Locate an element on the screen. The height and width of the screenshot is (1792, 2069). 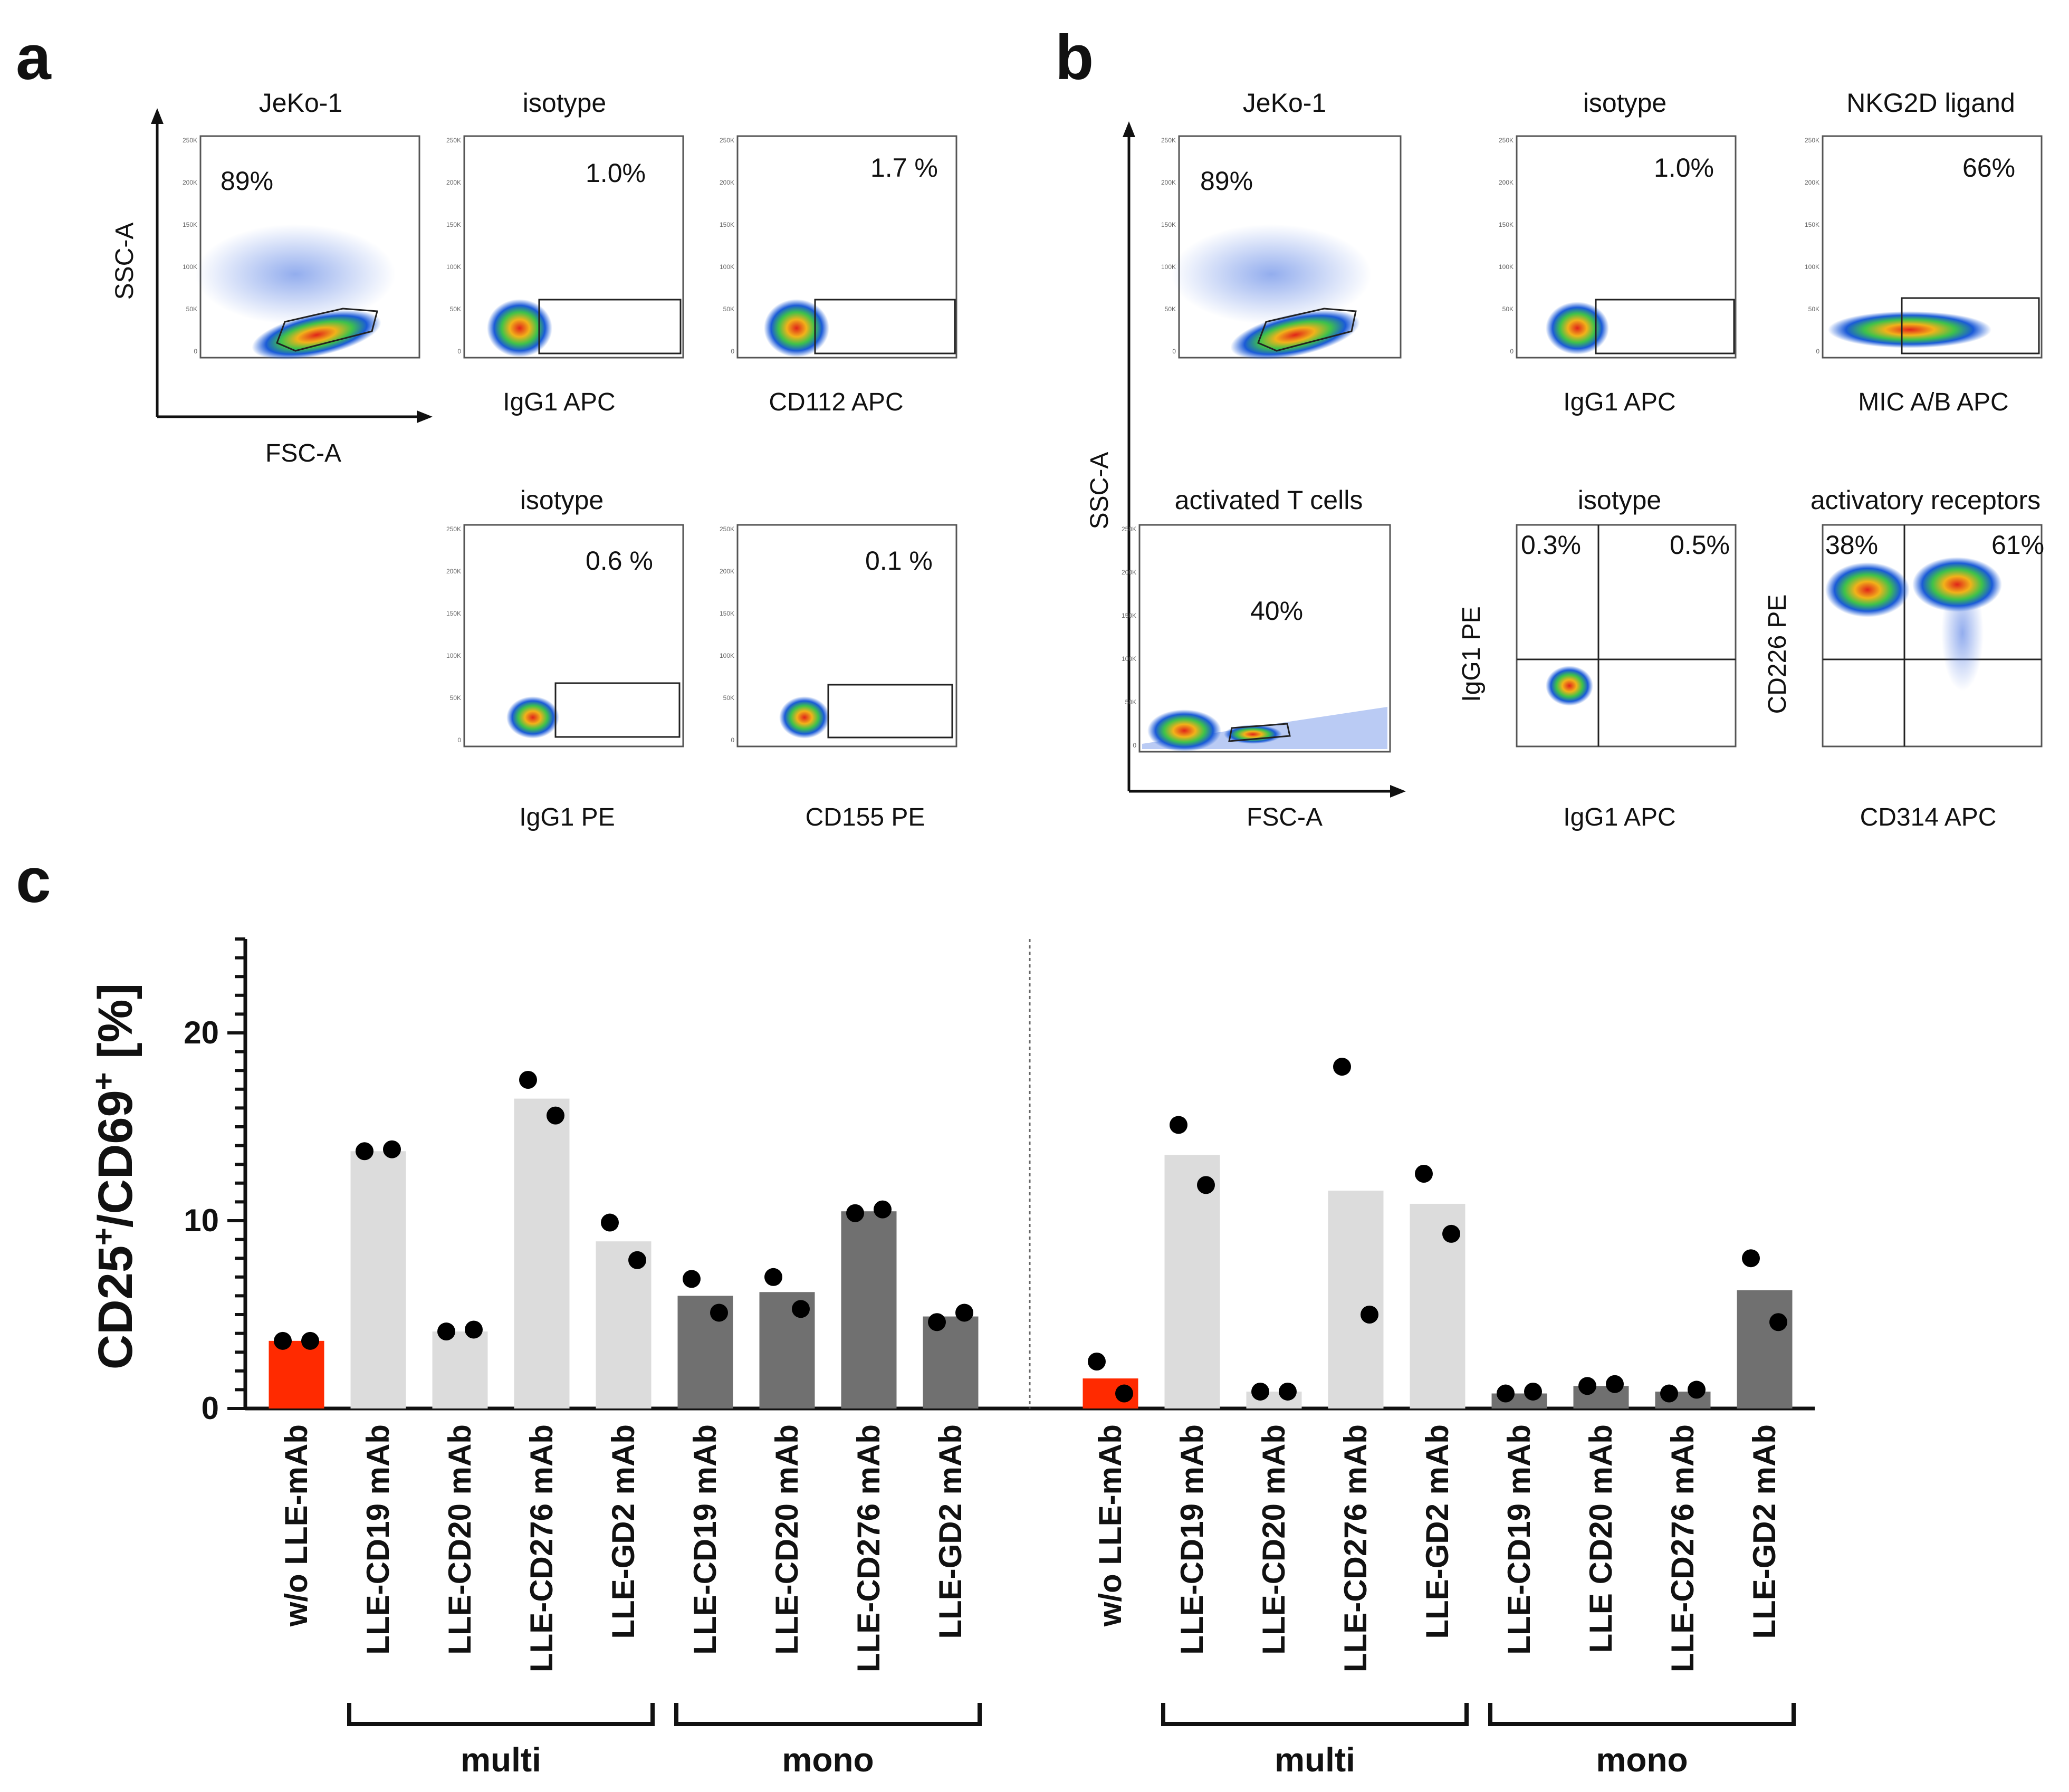
x-axis-label: CD112 APC is located at coordinates (836, 402).